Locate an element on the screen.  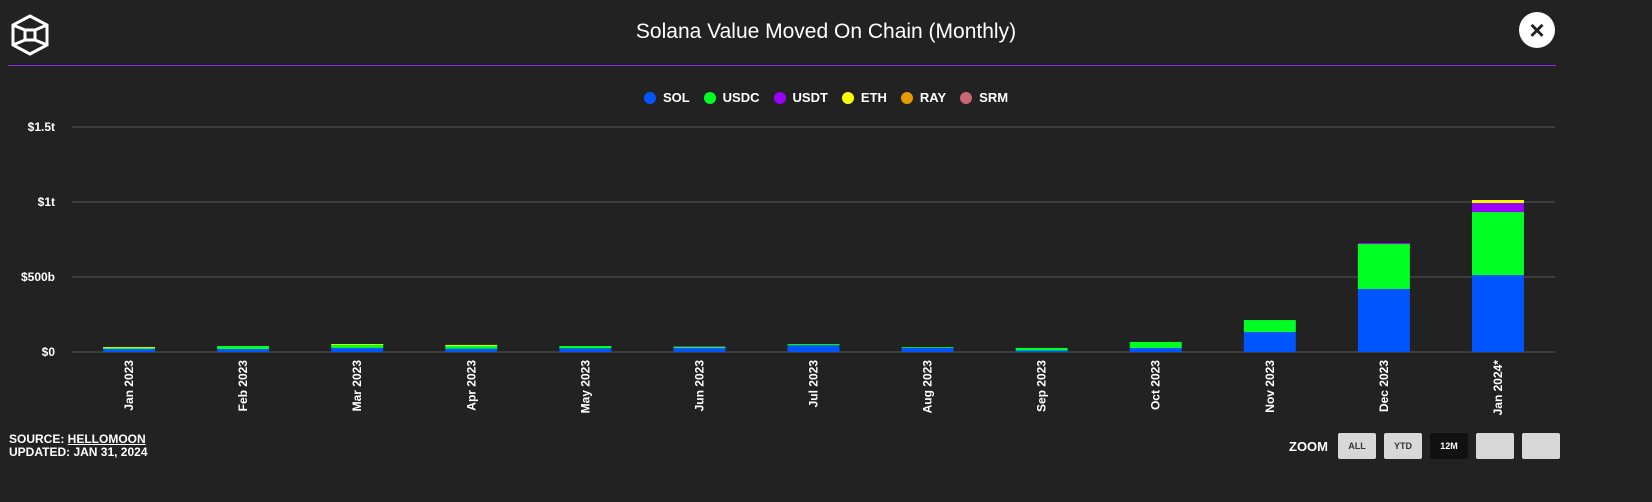
x-tick-label: Oct 2023 is located at coordinates (1156, 385).